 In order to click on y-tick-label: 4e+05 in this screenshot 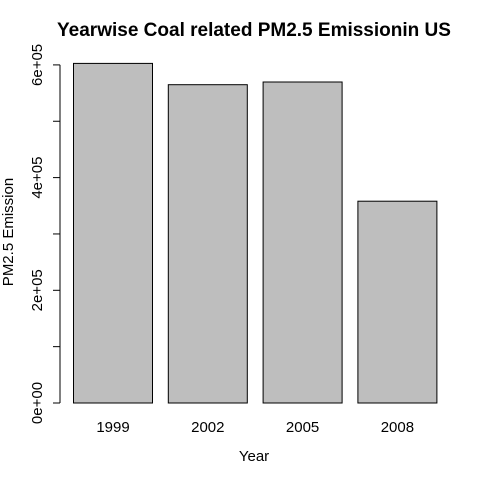, I will do `click(37, 178)`.